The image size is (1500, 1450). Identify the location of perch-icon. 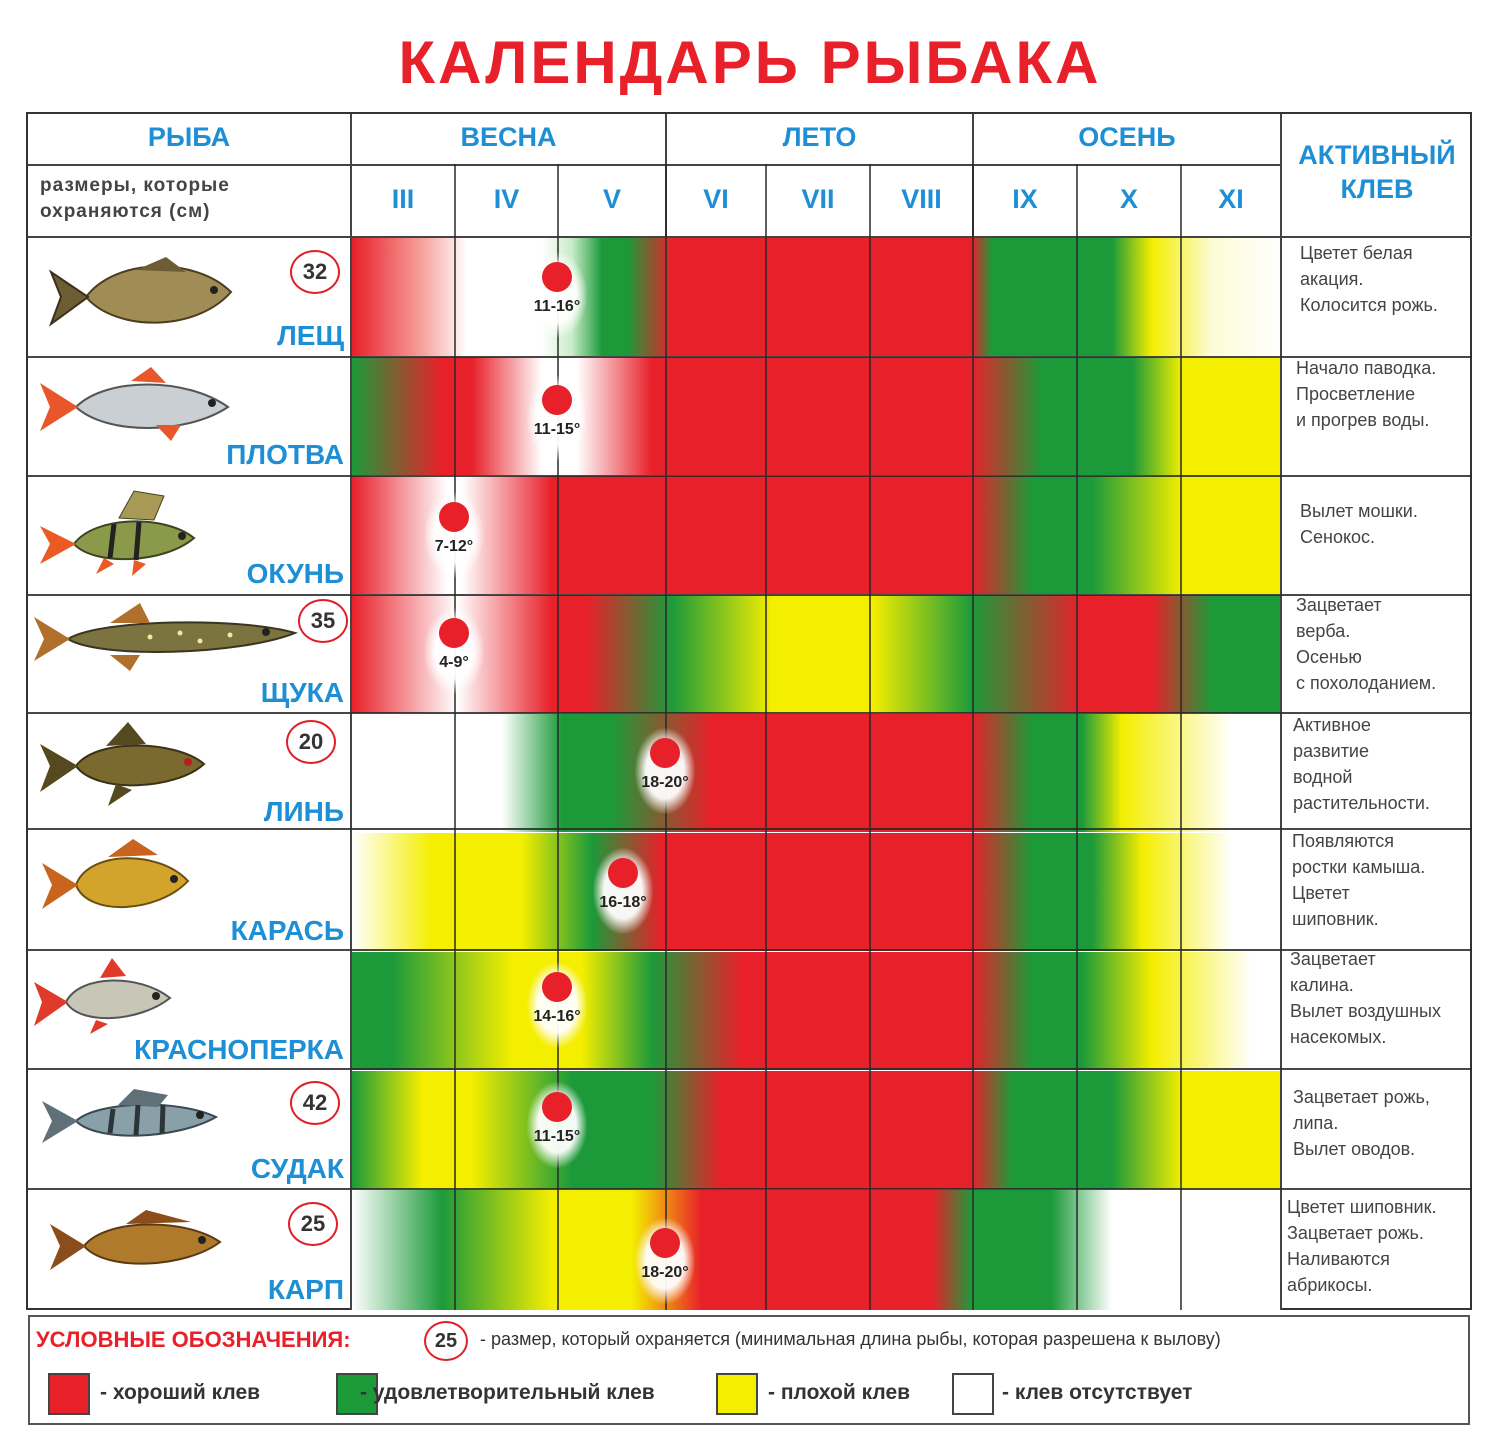
(118, 533).